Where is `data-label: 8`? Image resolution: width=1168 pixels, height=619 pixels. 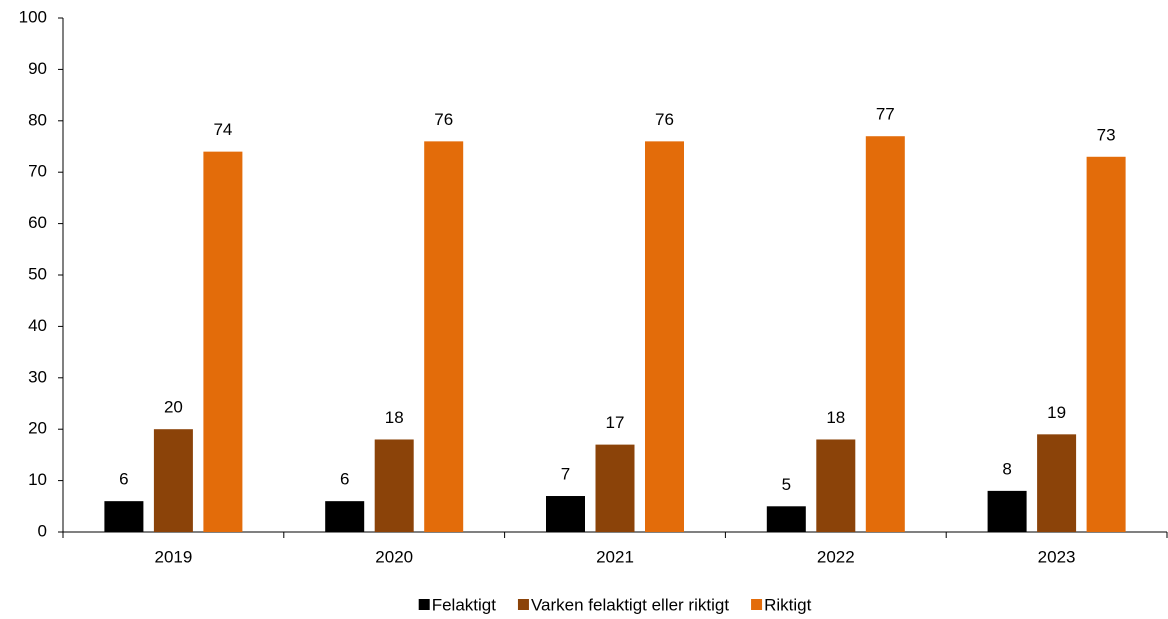
data-label: 8 is located at coordinates (1006, 468).